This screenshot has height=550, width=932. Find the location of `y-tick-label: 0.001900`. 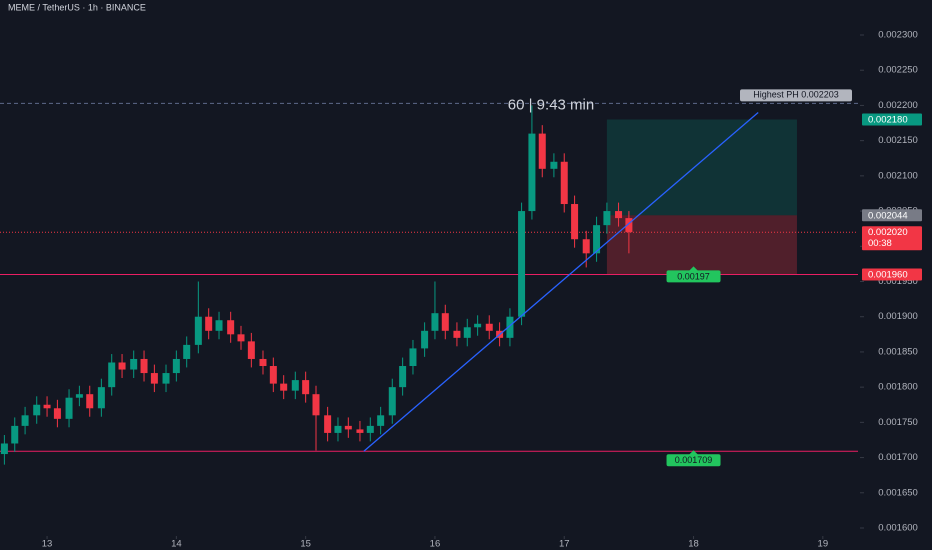

y-tick-label: 0.001900 is located at coordinates (898, 316).